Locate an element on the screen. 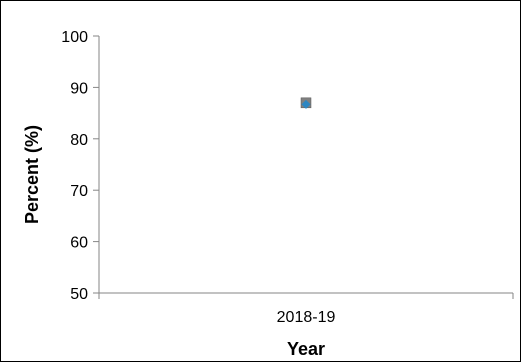  x-axis-title: Year is located at coordinates (306, 349).